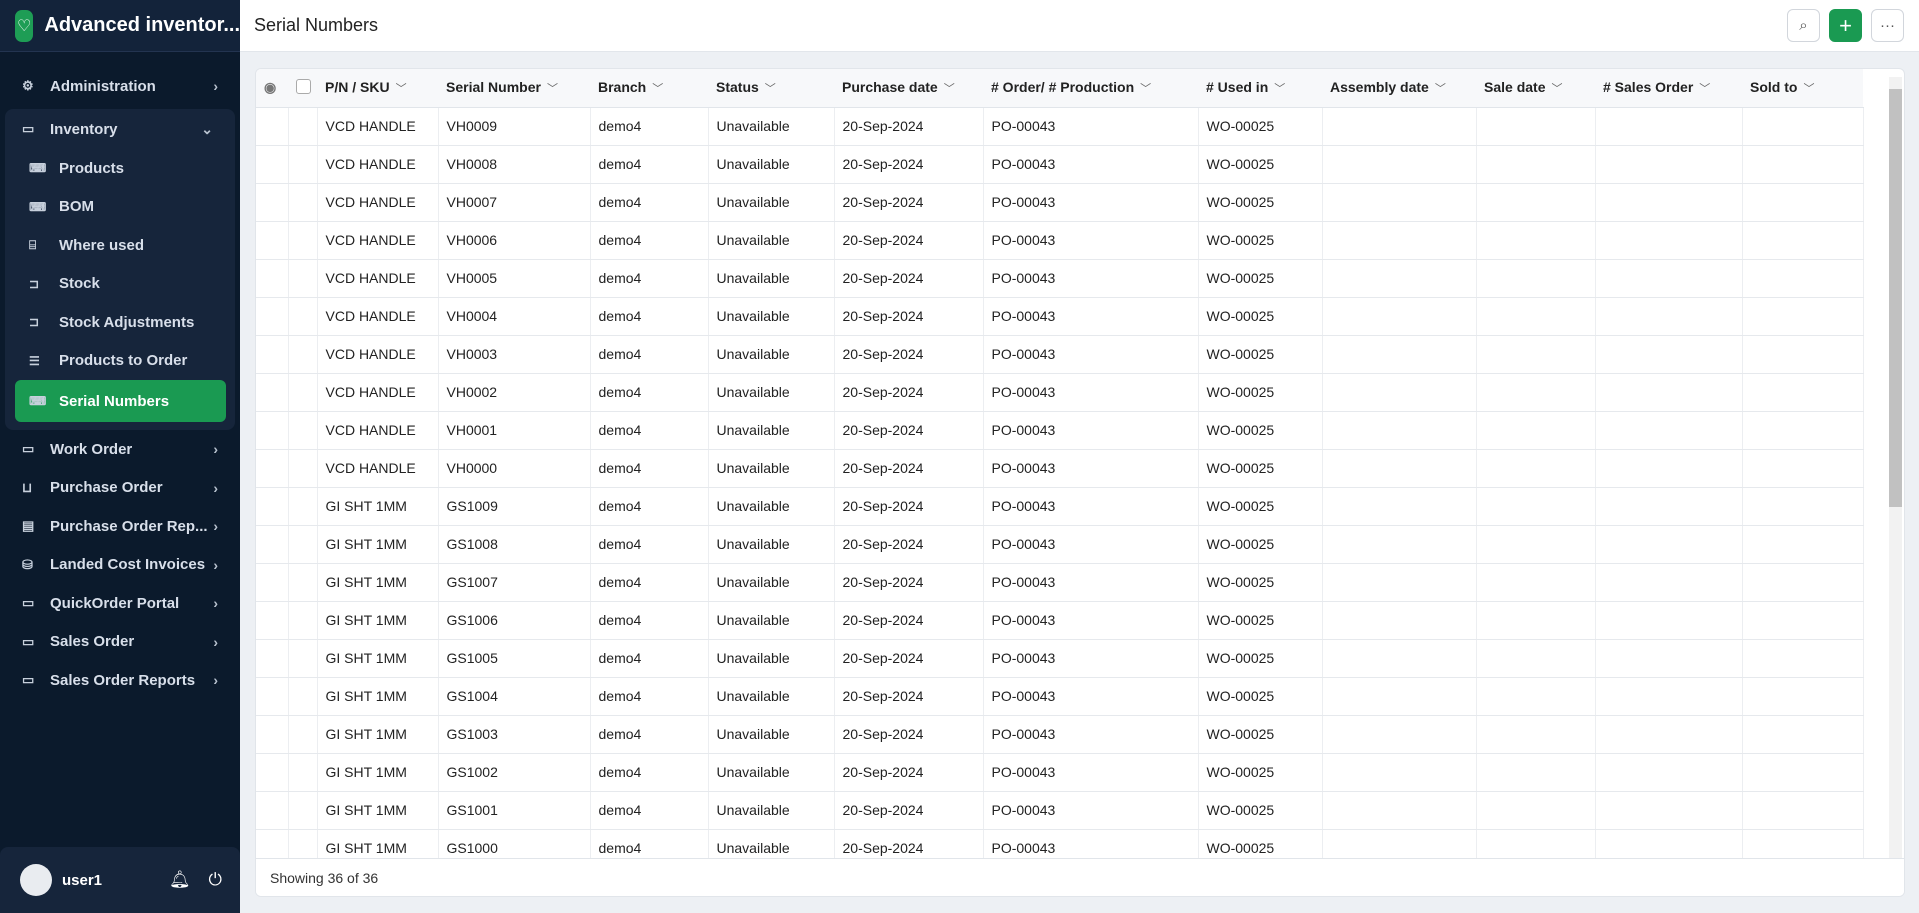  Describe the element at coordinates (1845, 25) in the screenshot. I see `add-button: +` at that location.